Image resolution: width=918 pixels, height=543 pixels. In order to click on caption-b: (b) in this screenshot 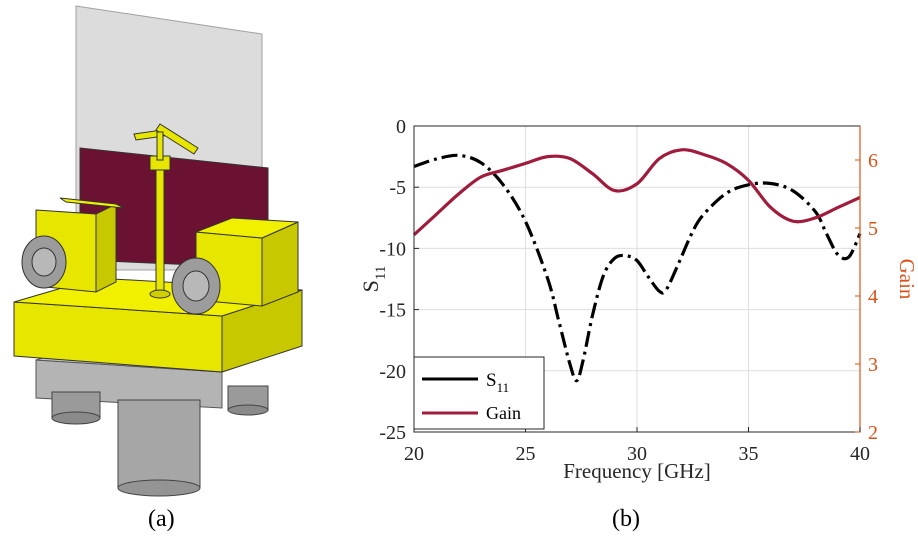, I will do `click(626, 519)`.